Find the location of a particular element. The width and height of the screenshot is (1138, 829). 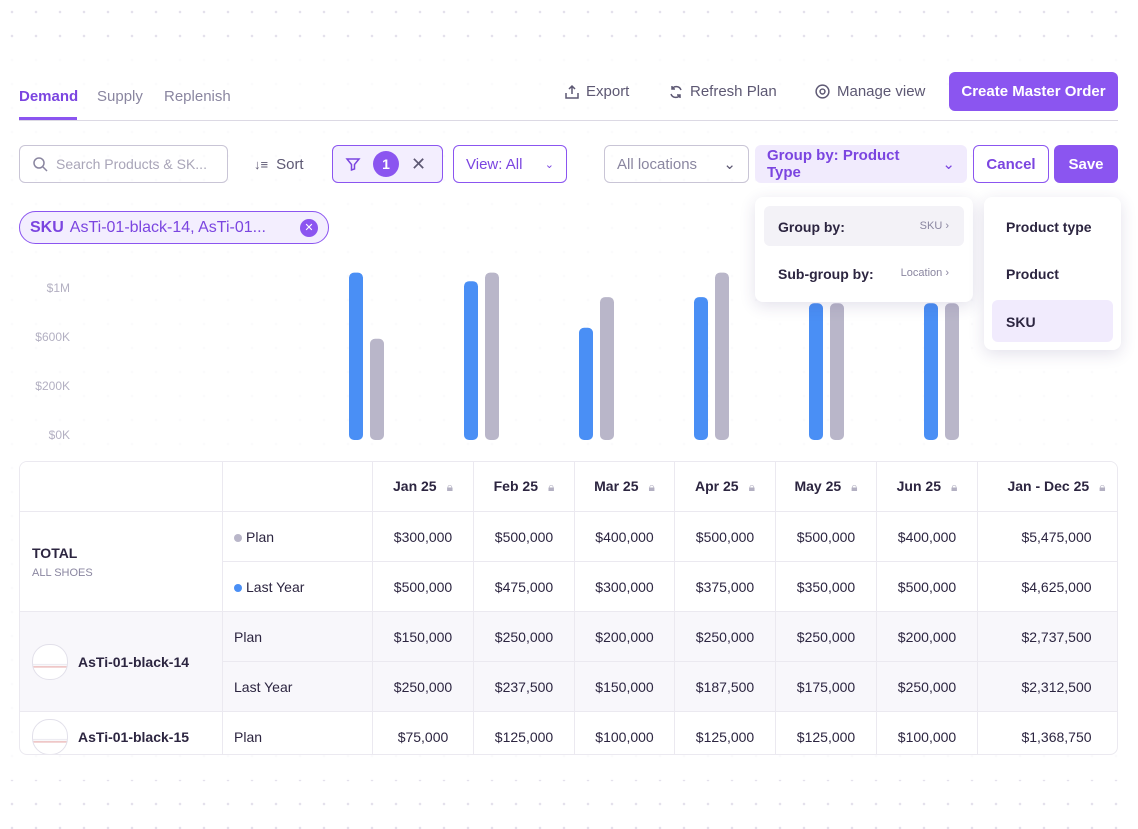

product-thumb is located at coordinates (50, 736).